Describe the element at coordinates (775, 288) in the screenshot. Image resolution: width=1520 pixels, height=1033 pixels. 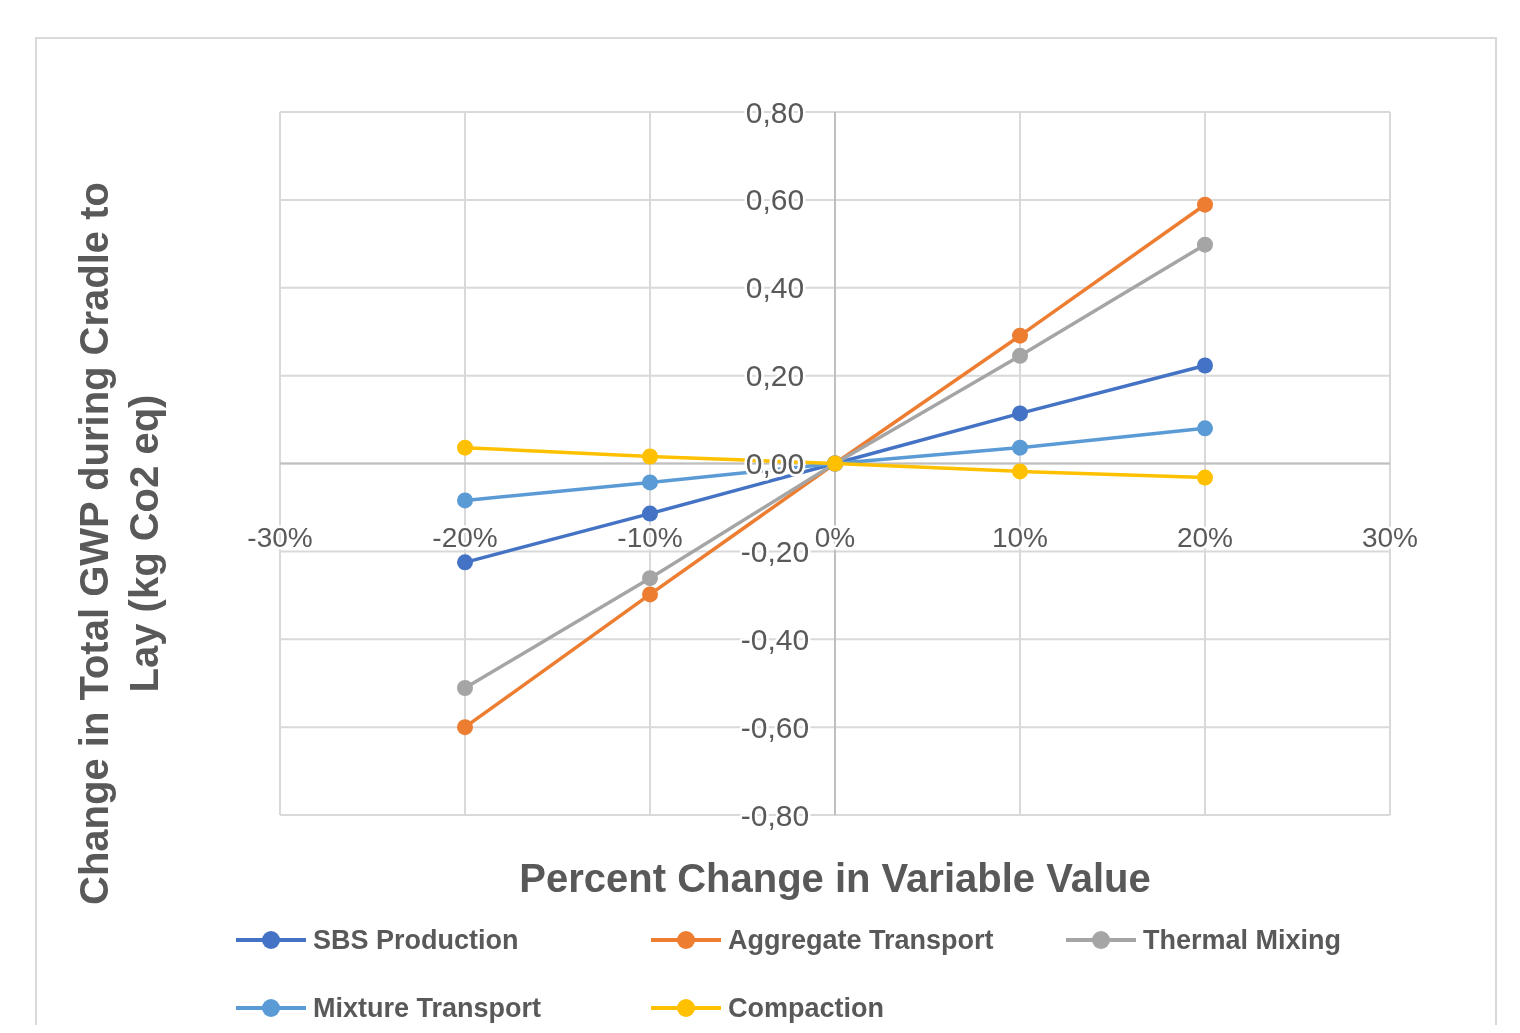
I see `y-tick-label: 0,40` at that location.